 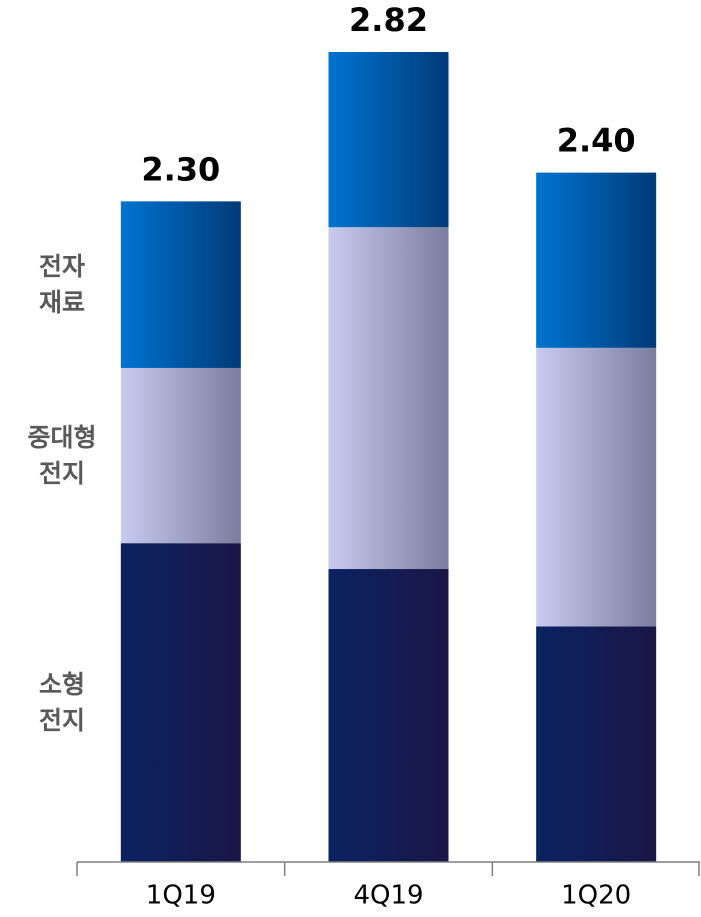 I want to click on total-label: 2.40, so click(x=596, y=141).